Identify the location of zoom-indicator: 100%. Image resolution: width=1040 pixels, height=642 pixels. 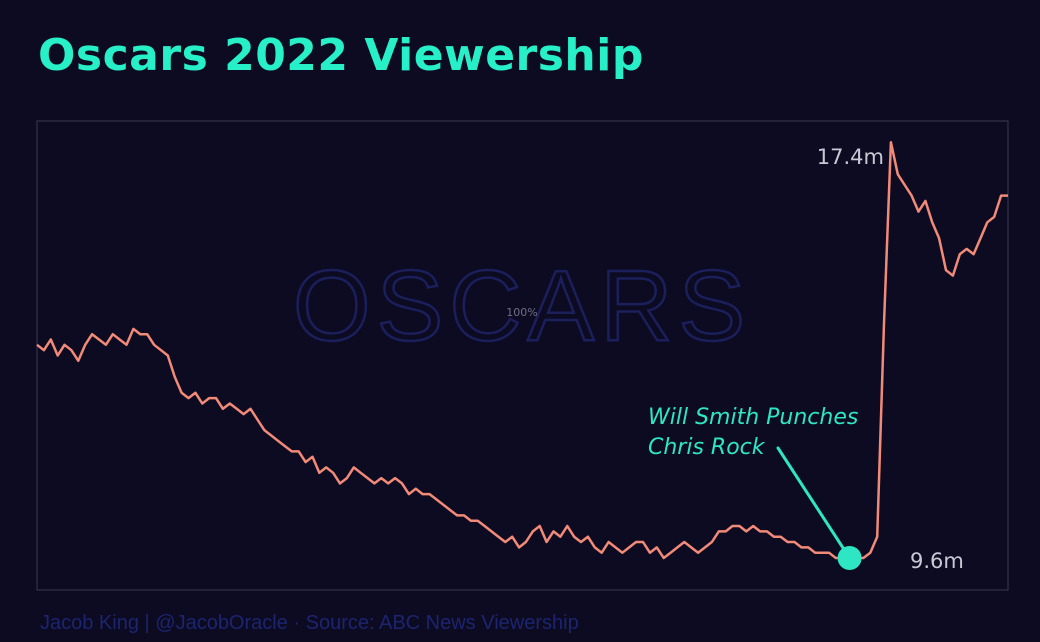
(521, 312).